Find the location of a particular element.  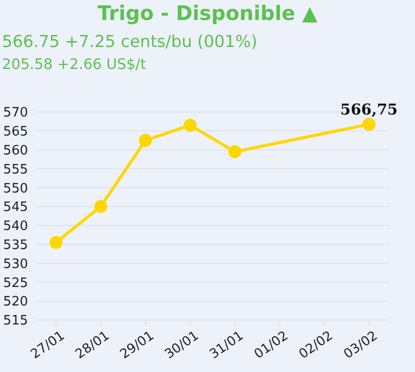

y-tick-label: 570 is located at coordinates (15, 113).